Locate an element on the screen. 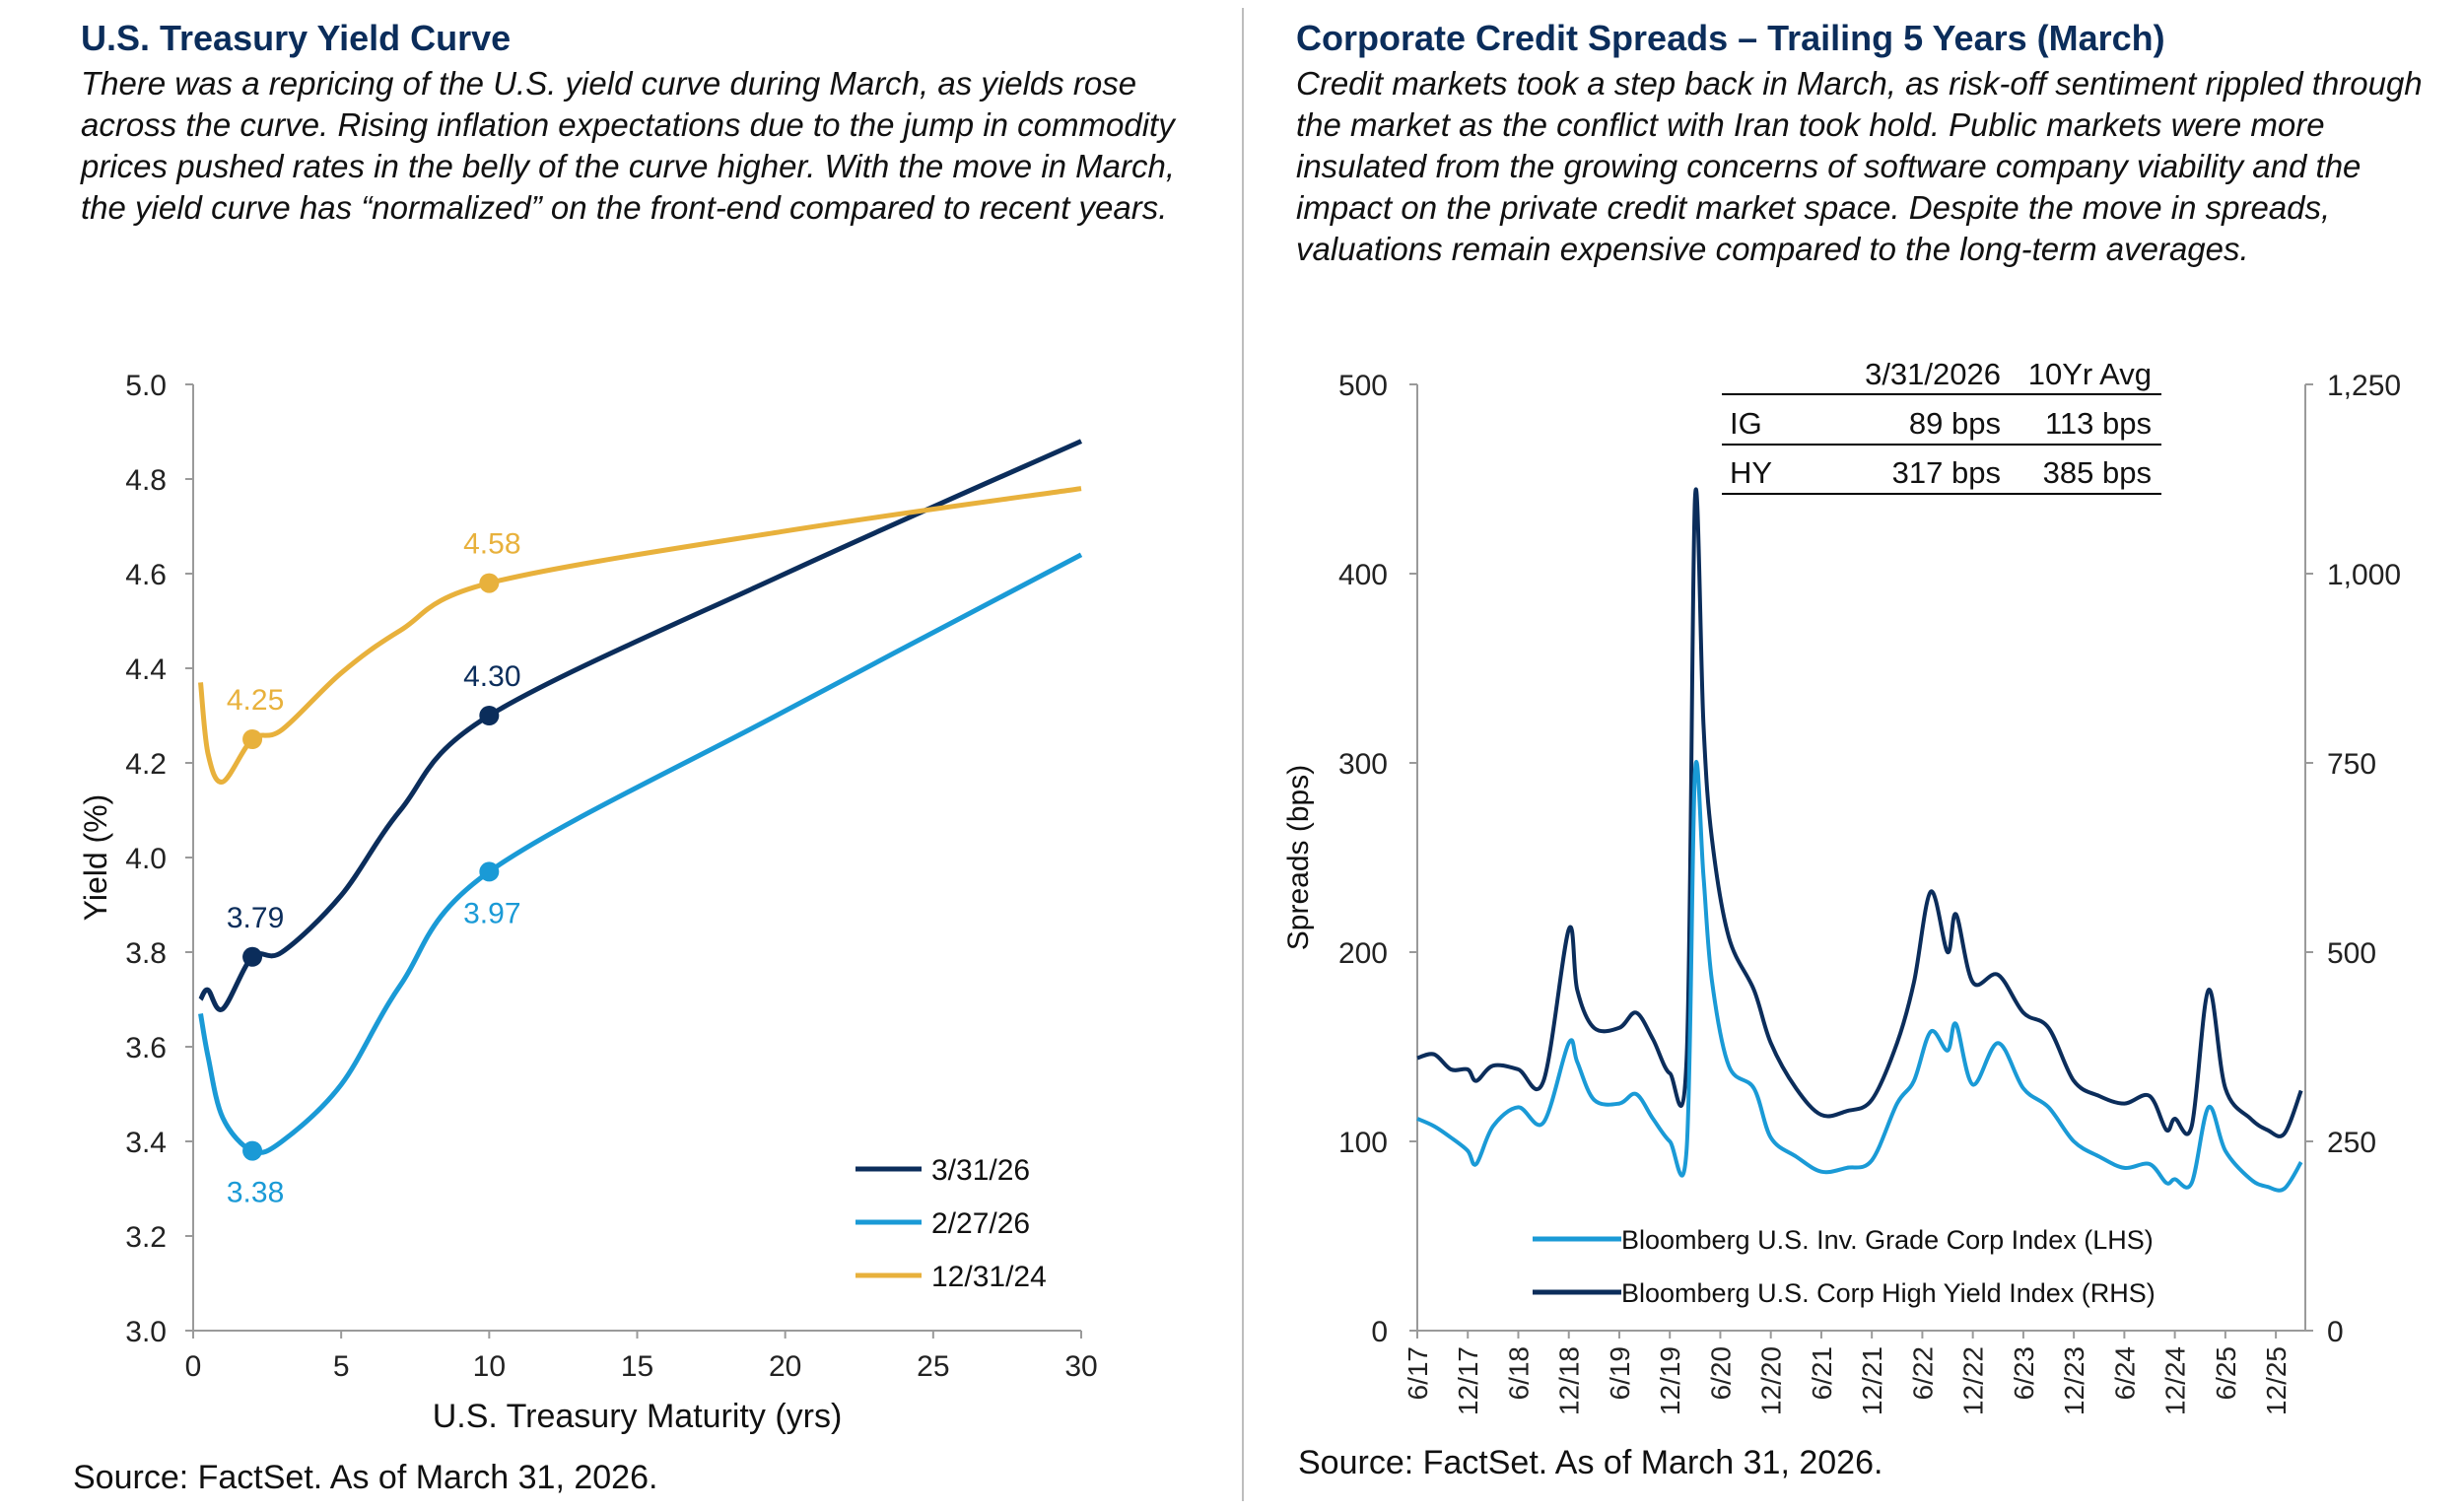 The width and height of the screenshot is (2464, 1511). legend-label: 3/31/26 is located at coordinates (980, 1170).